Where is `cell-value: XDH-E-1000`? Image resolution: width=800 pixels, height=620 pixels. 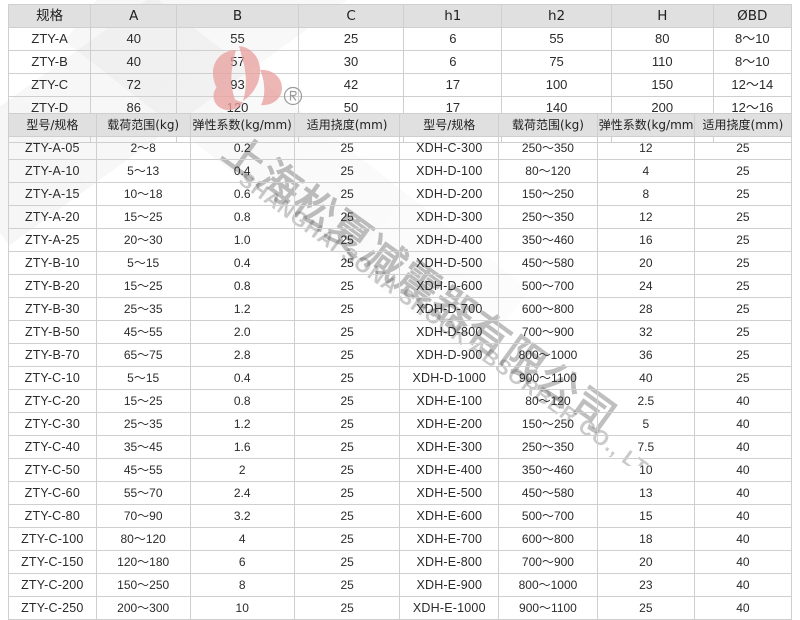 cell-value: XDH-E-1000 is located at coordinates (449, 608).